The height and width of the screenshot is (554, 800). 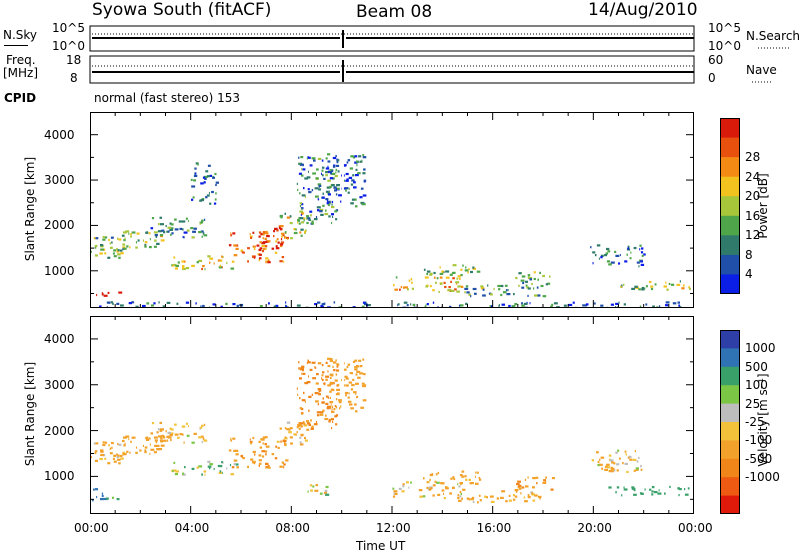 I want to click on velocity-ytick-4000: 4000, so click(x=59, y=338).